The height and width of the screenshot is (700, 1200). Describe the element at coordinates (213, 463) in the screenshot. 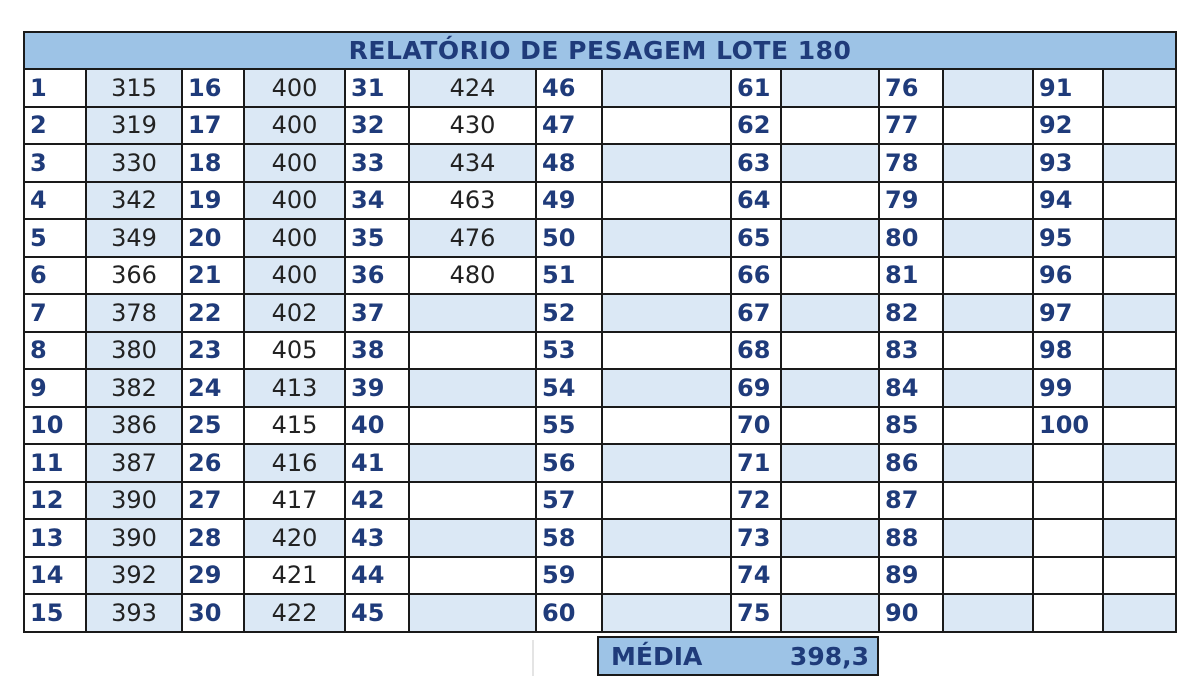

I see `row-number-cell: 26` at that location.